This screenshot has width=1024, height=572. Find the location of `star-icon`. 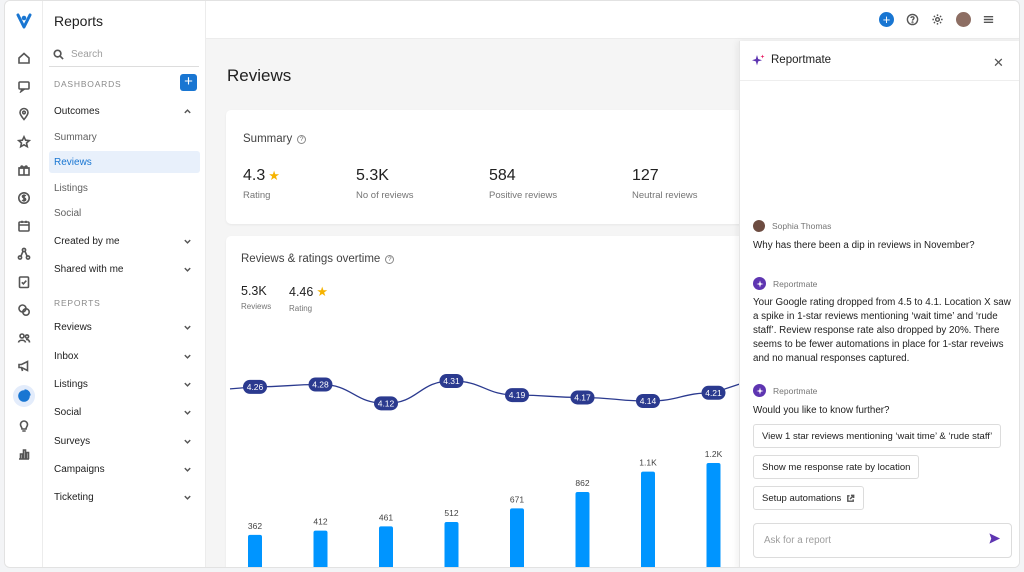

star-icon is located at coordinates (24, 142).